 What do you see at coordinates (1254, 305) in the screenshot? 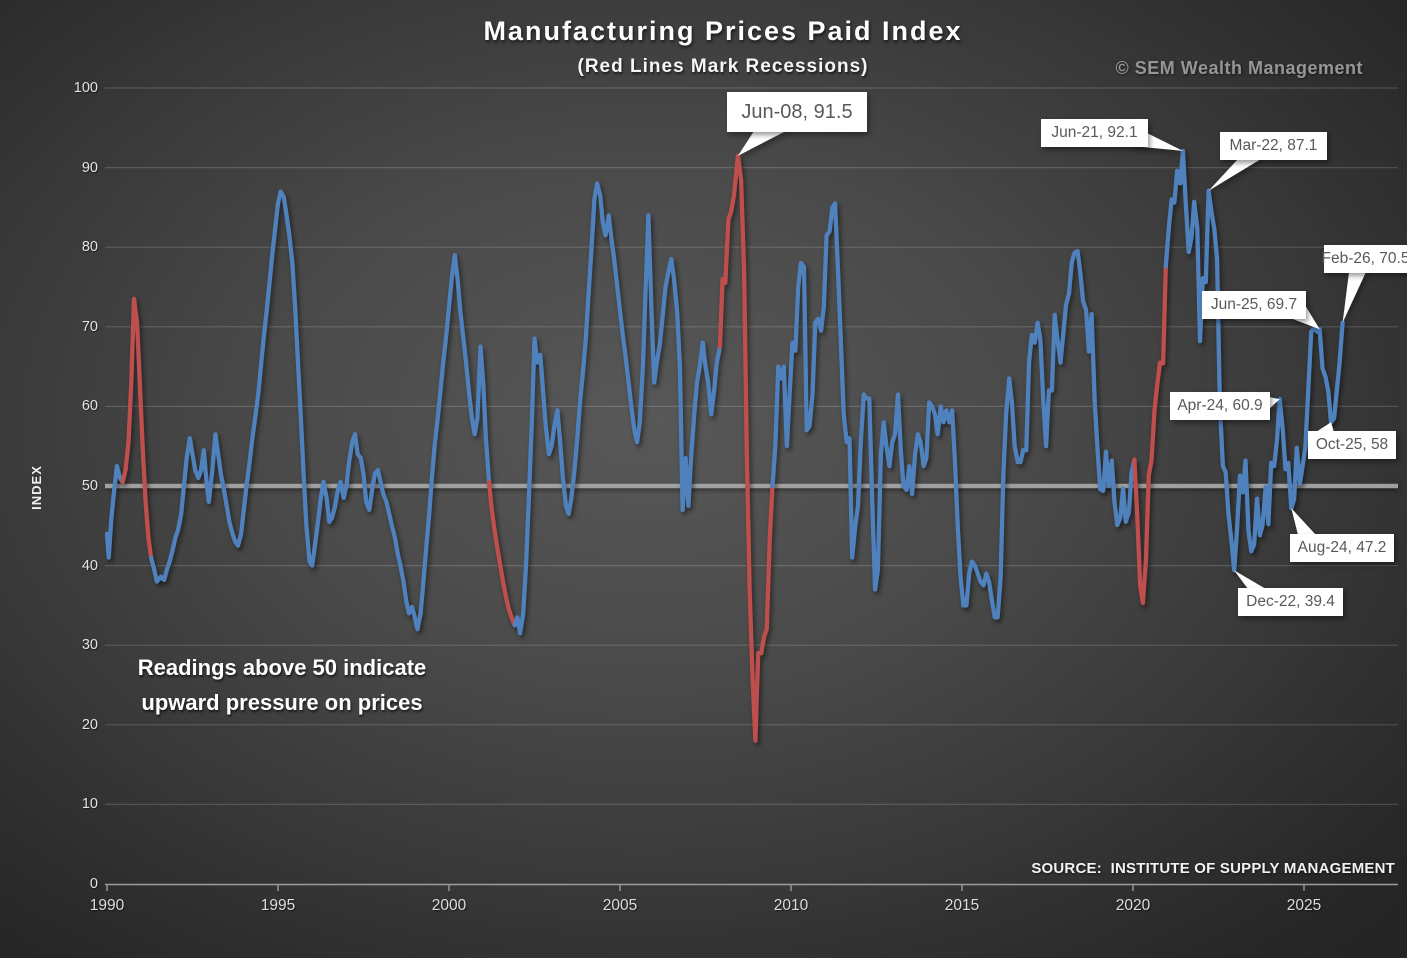
I see `callout-jun-25: Jun-25, 69.7` at bounding box center [1254, 305].